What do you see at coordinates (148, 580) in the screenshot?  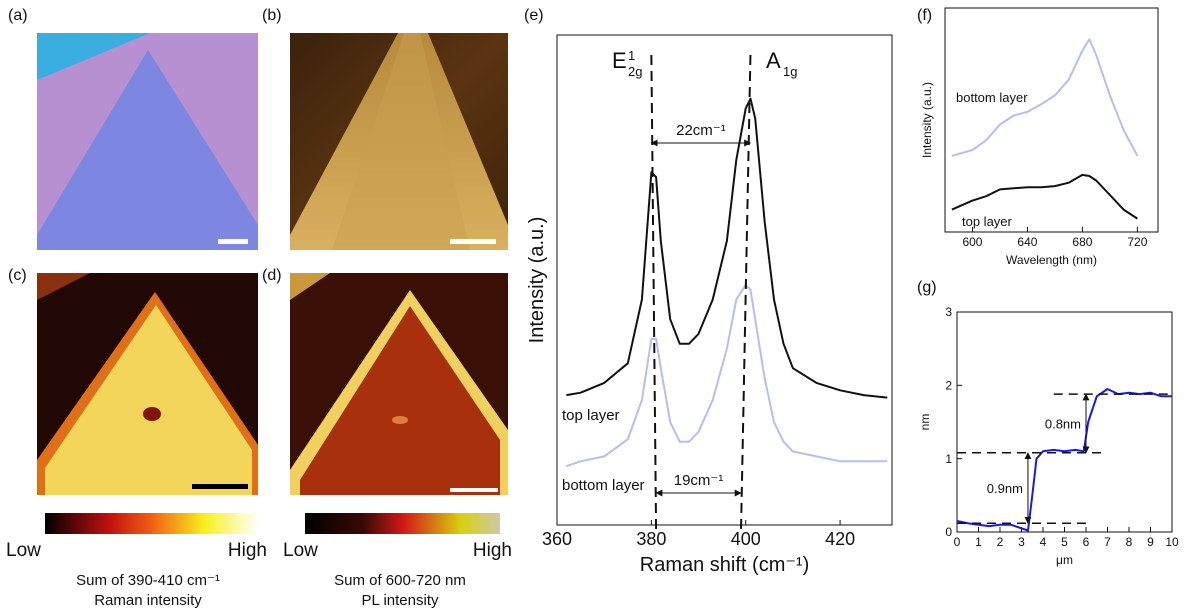 I see `caption: Sum of 390-410 cm⁻¹` at bounding box center [148, 580].